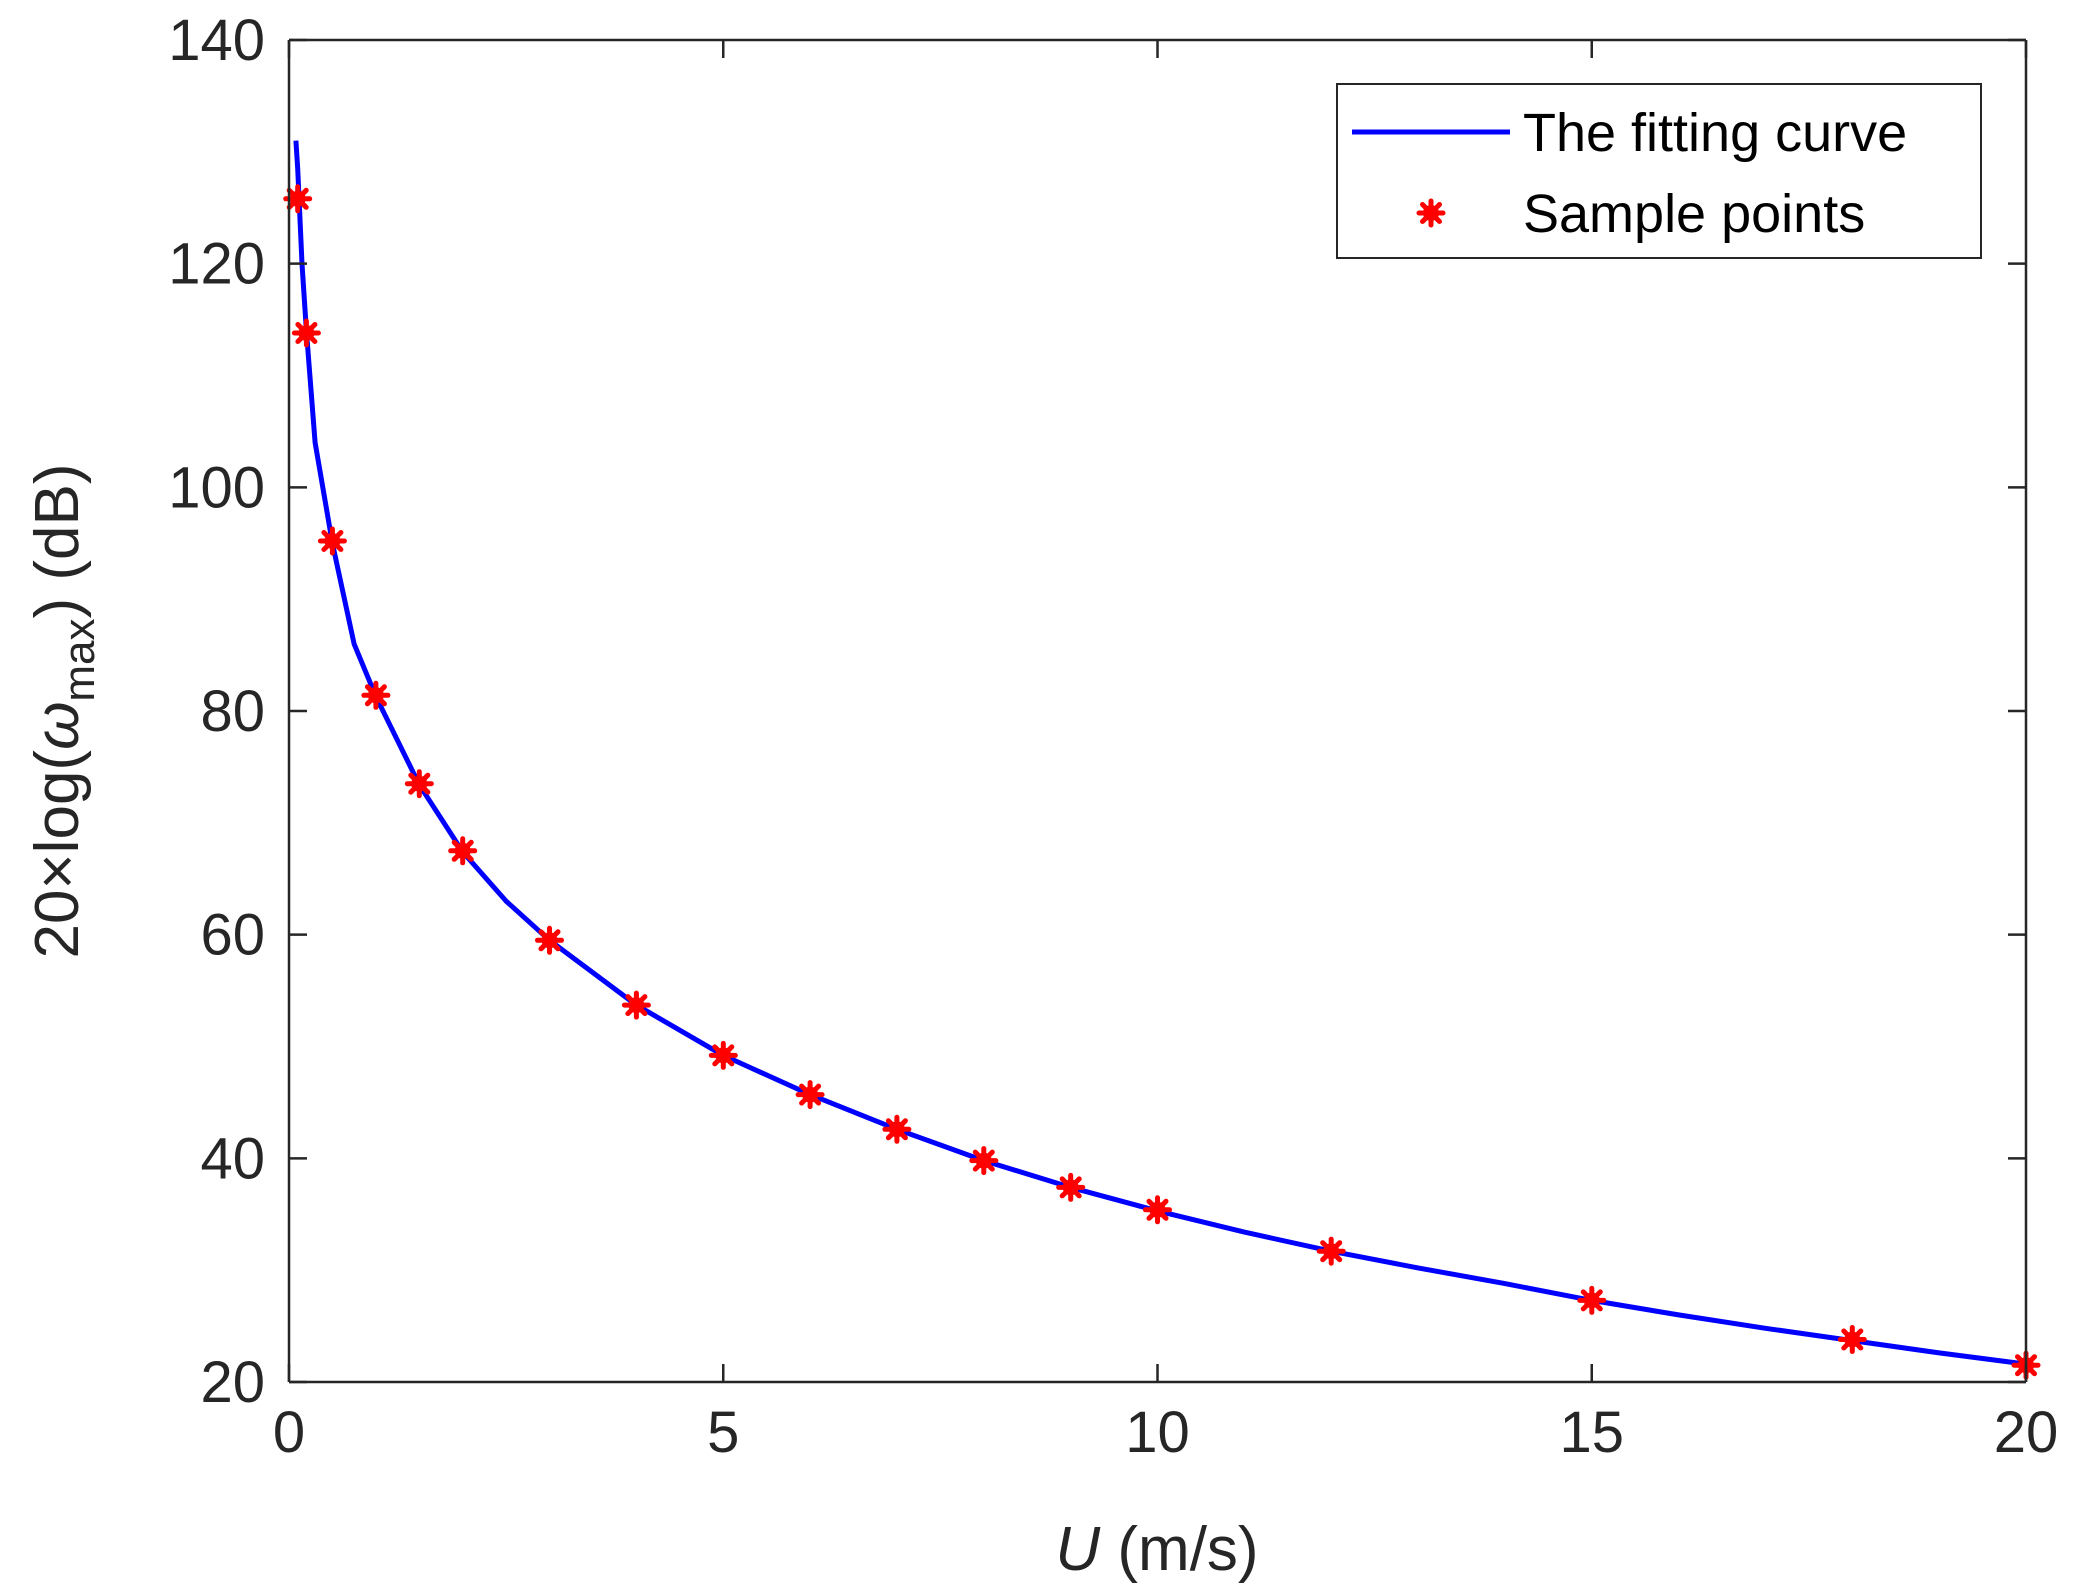 The height and width of the screenshot is (1595, 2075). Describe the element at coordinates (1179, 1549) in the screenshot. I see `x-axis-title-unit: (m/s)` at that location.